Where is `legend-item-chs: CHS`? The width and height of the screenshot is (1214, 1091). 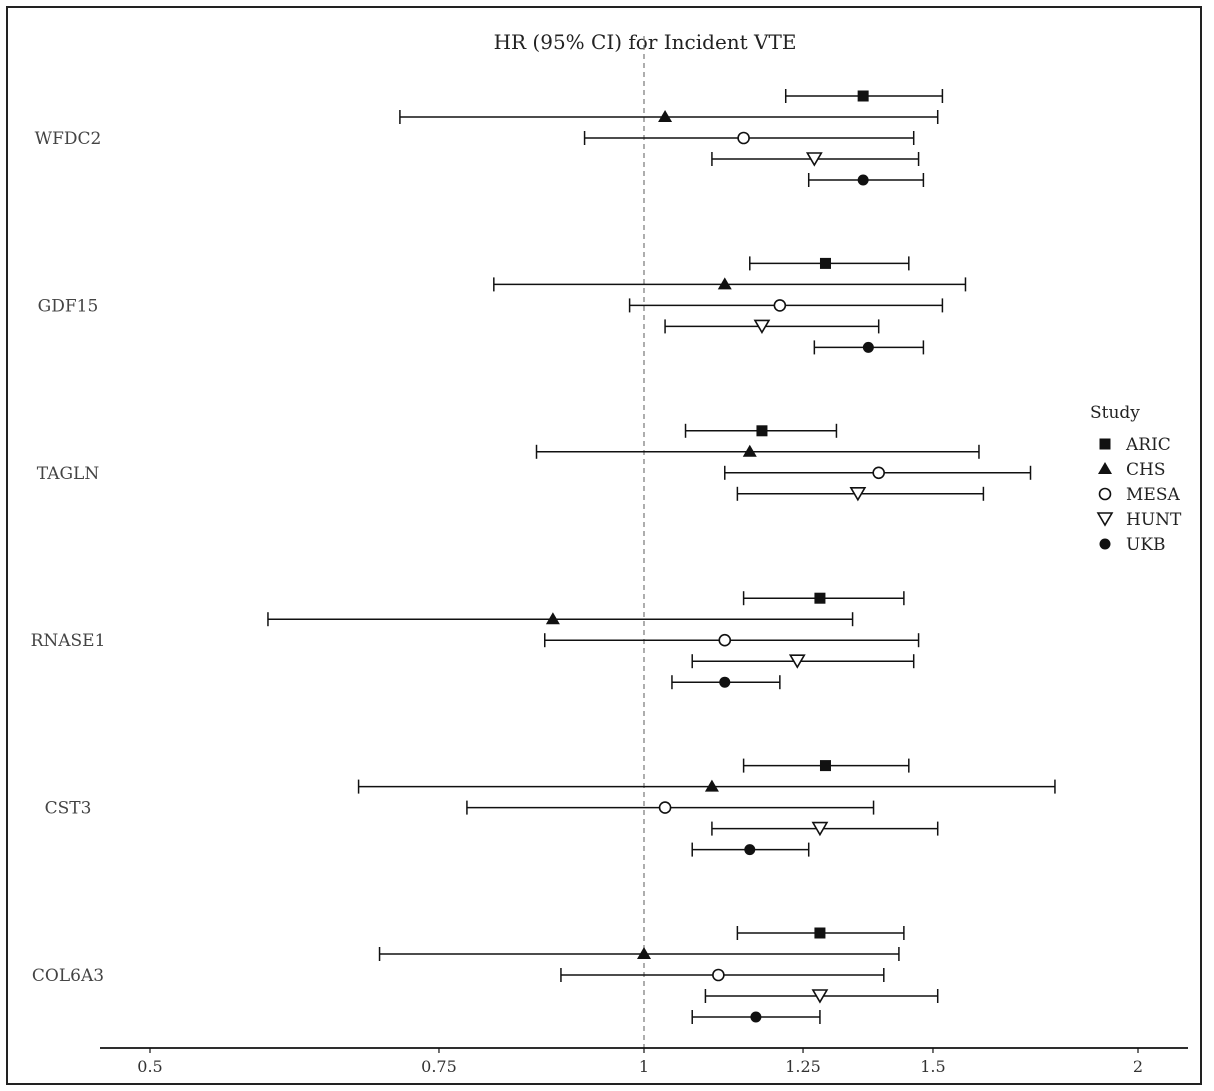 legend-item-chs: CHS is located at coordinates (1131, 470).